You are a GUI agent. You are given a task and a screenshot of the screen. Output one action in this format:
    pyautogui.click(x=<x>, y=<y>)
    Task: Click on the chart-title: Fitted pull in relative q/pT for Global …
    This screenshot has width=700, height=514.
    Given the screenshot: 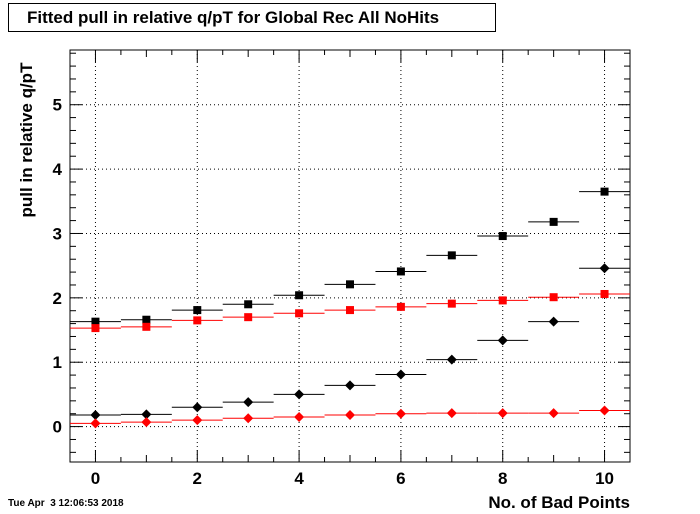 What is the action you would take?
    pyautogui.click(x=252, y=17)
    